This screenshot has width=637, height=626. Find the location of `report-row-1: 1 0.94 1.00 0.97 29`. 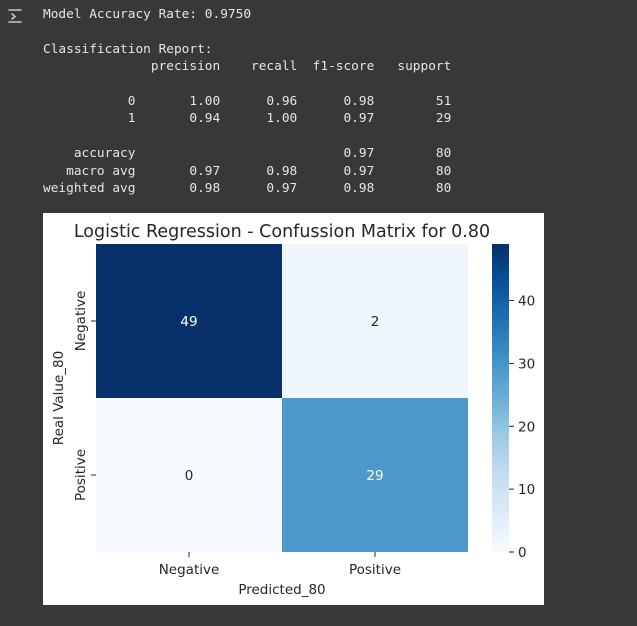

report-row-1: 1 0.94 1.00 0.97 29 is located at coordinates (247, 119).